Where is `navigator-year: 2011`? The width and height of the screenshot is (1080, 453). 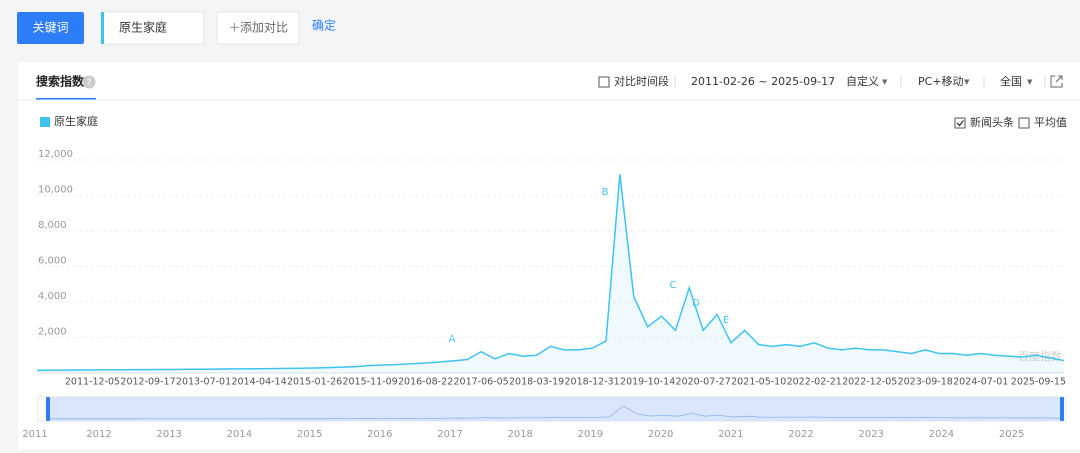 navigator-year: 2011 is located at coordinates (34, 434).